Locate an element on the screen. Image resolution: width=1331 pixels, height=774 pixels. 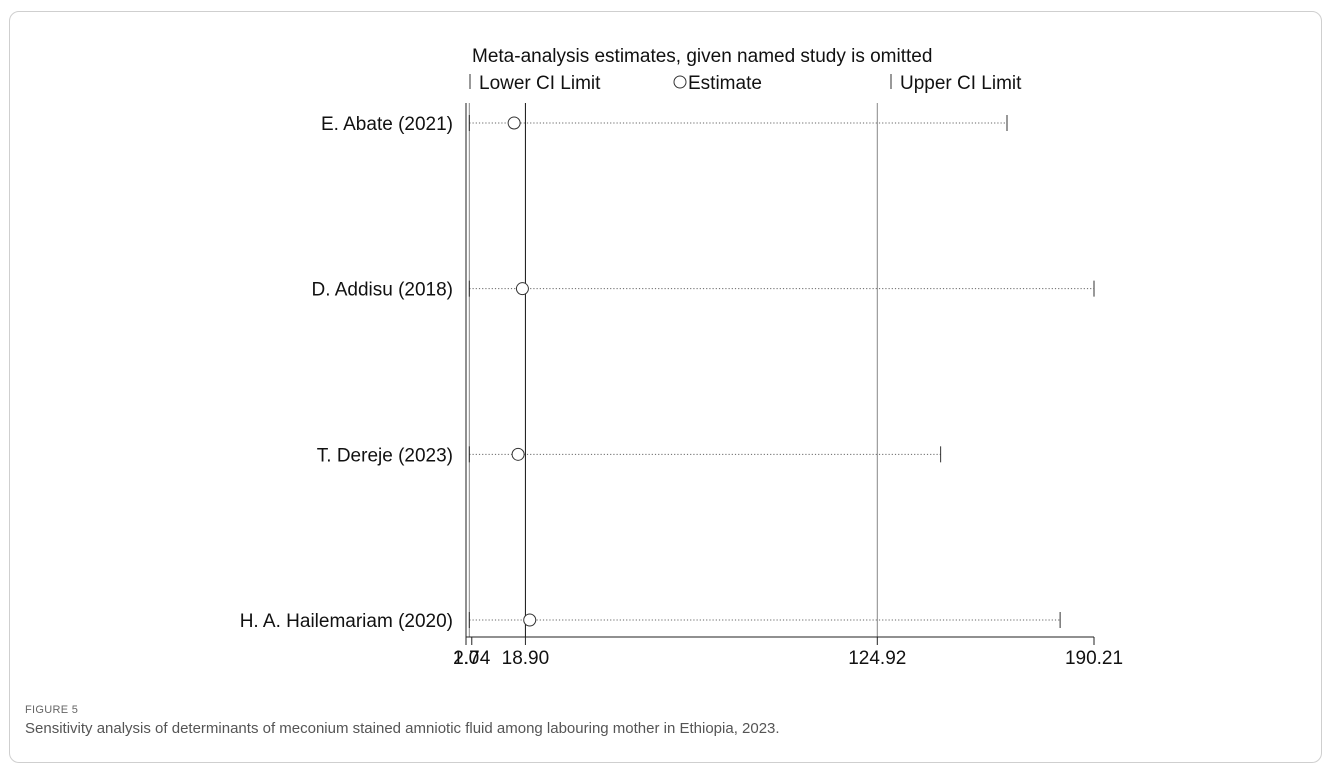
study-label: H. A. Hailemariam (2020) is located at coordinates (346, 621).